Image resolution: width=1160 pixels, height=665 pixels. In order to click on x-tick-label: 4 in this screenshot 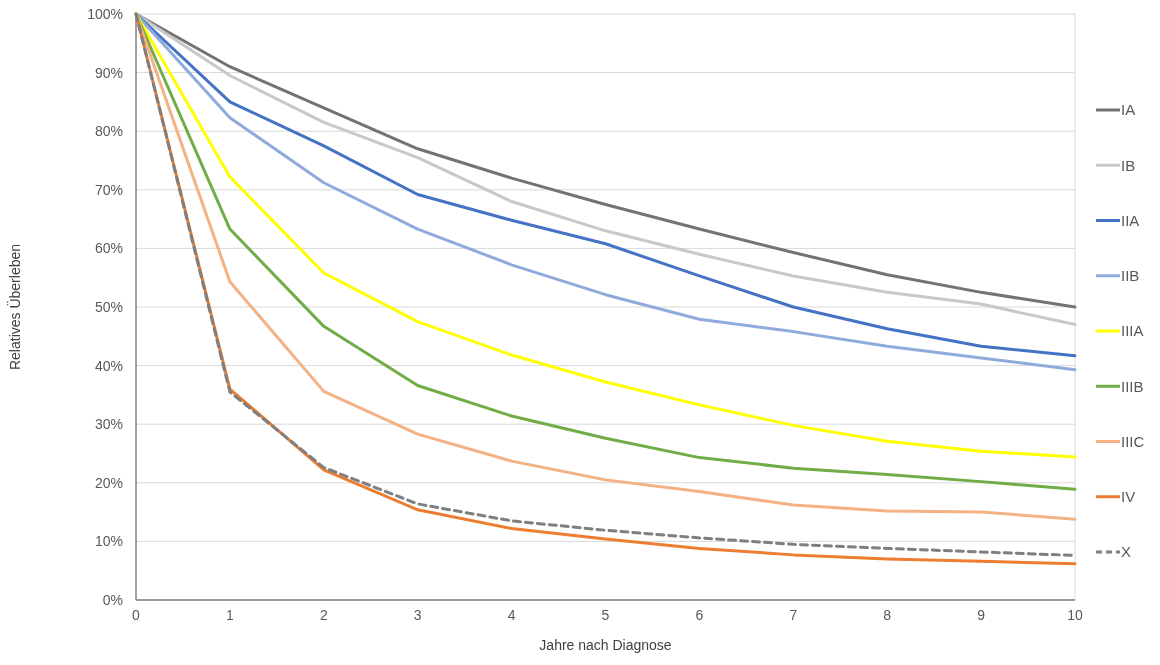, I will do `click(511, 615)`.